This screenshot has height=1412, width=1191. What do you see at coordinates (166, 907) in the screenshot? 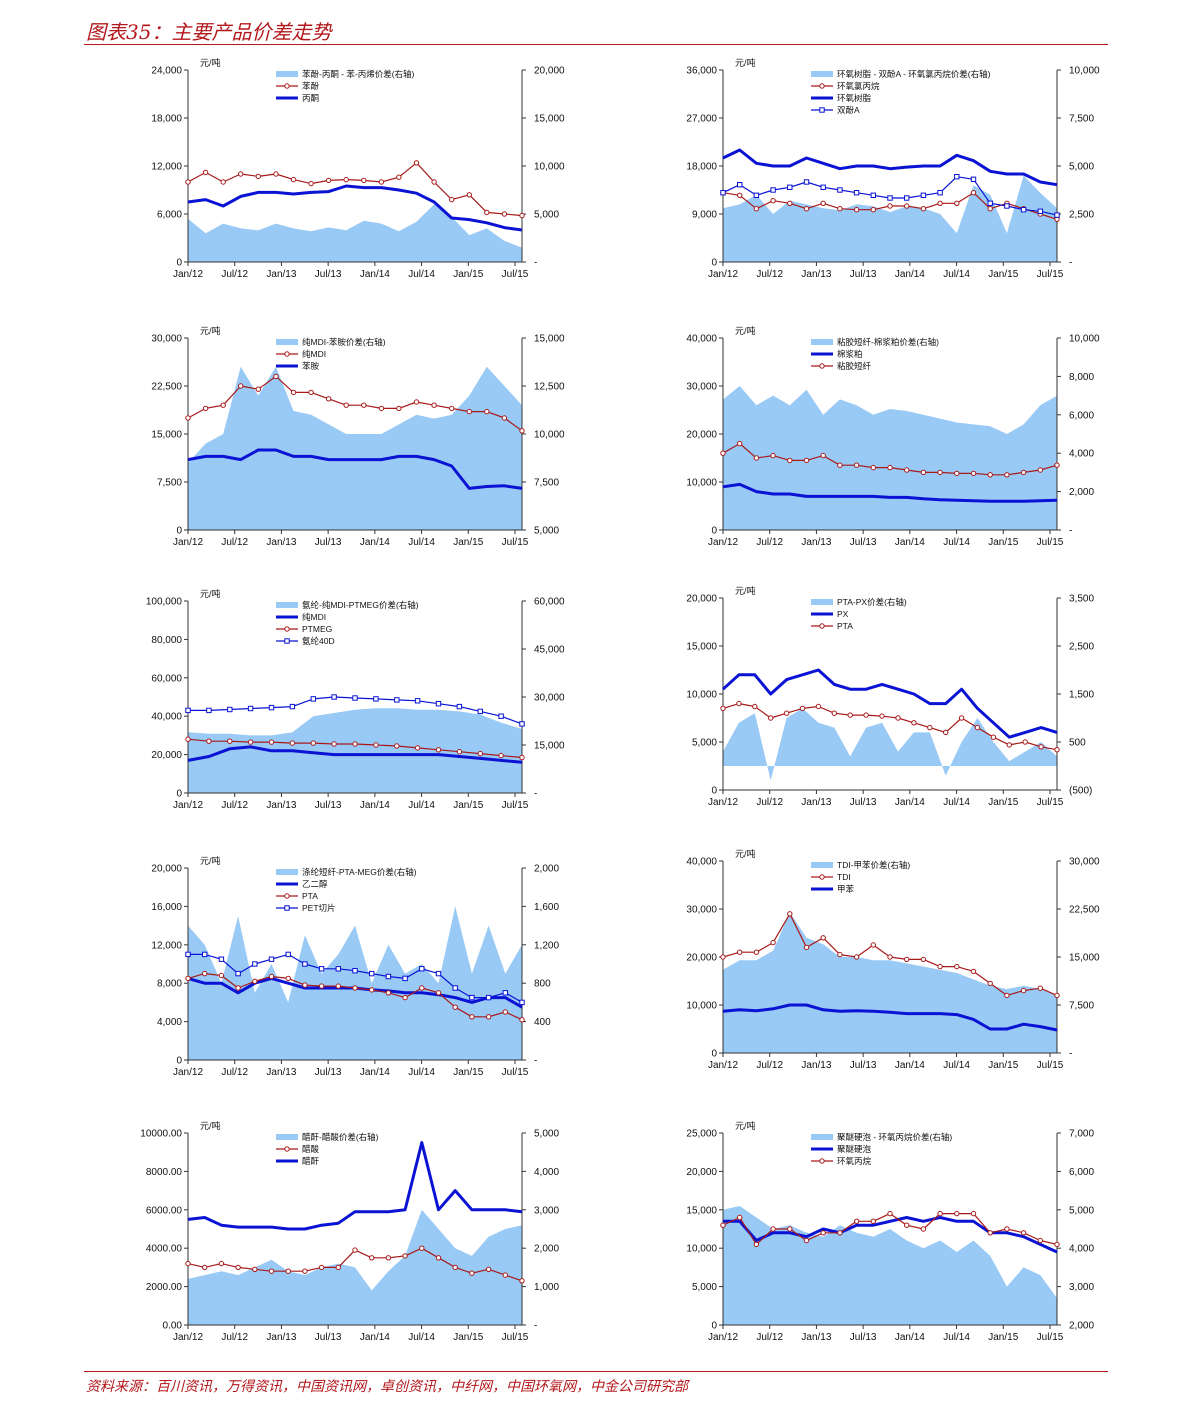
I see `left-tick-label: 16,000` at bounding box center [166, 907].